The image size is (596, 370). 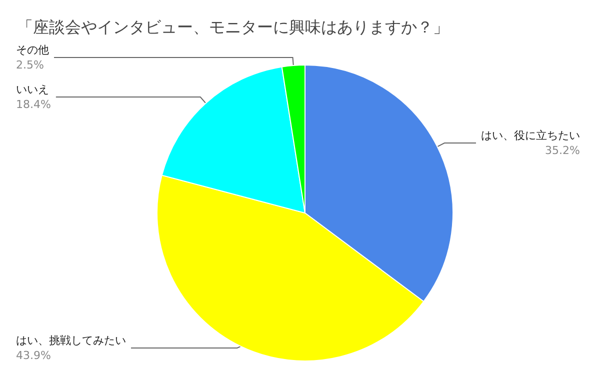 What do you see at coordinates (32, 49) in the screenshot?
I see `slice-label: その他` at bounding box center [32, 49].